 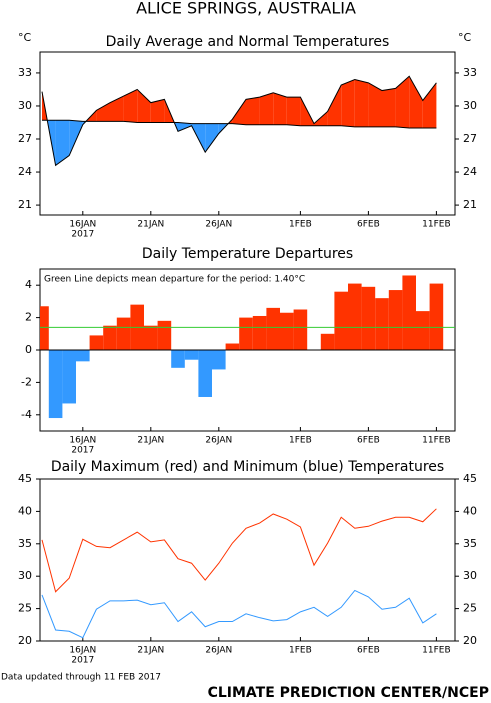 I want to click on y2-tick-label: 33, so click(x=470, y=72).